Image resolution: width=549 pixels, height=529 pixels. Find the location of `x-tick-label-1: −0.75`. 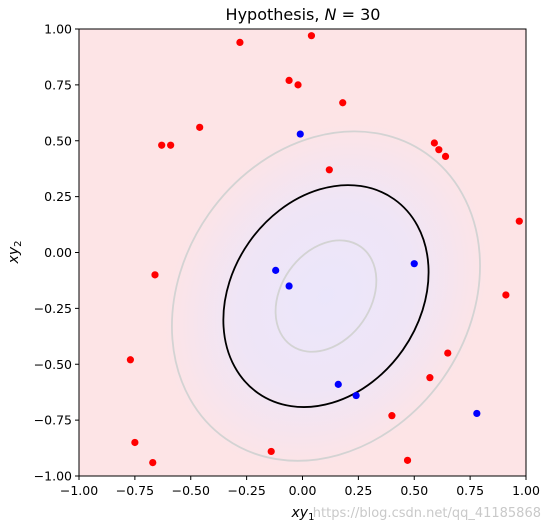

x-tick-label-1: −0.75 is located at coordinates (135, 490).